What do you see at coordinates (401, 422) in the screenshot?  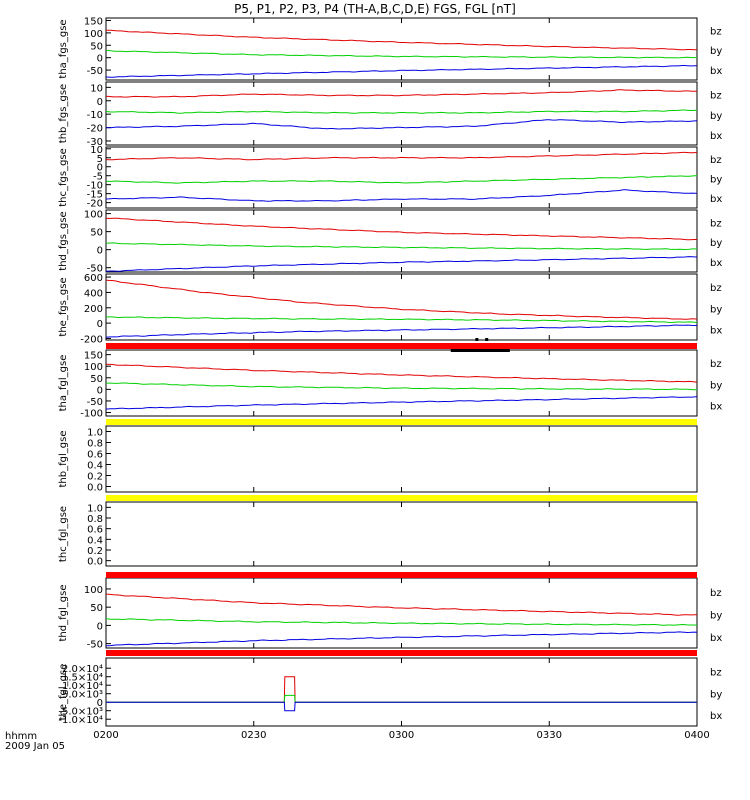 I see `status-bar-yellow_bar` at bounding box center [401, 422].